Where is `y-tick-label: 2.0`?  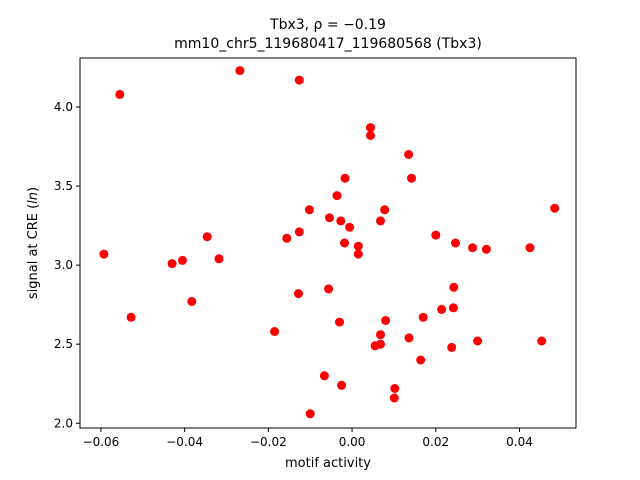
y-tick-label: 2.0 is located at coordinates (63, 423).